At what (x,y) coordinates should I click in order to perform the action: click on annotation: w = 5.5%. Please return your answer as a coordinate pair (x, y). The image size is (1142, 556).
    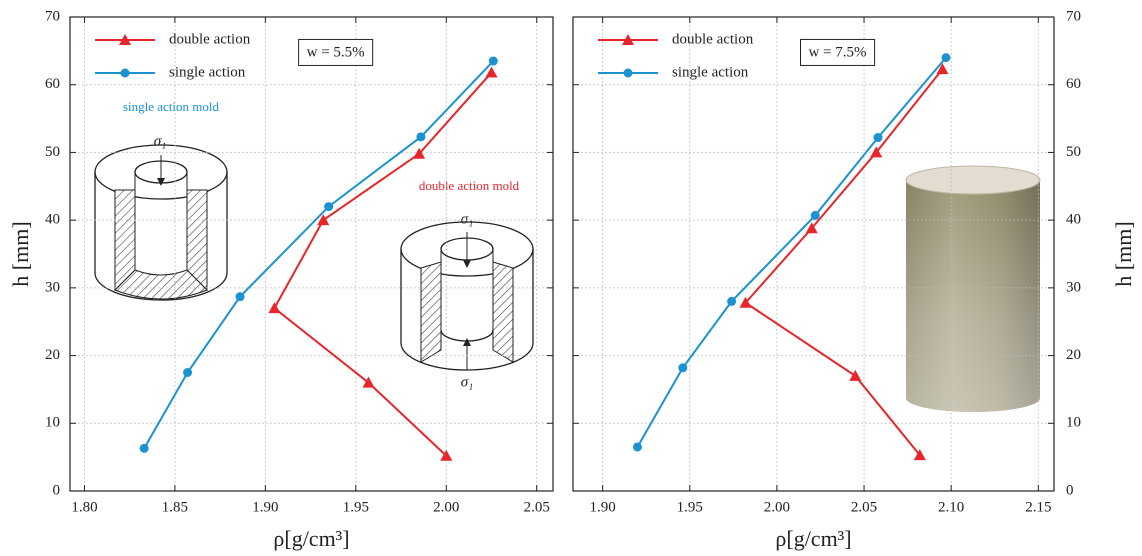
    Looking at the image, I should click on (336, 52).